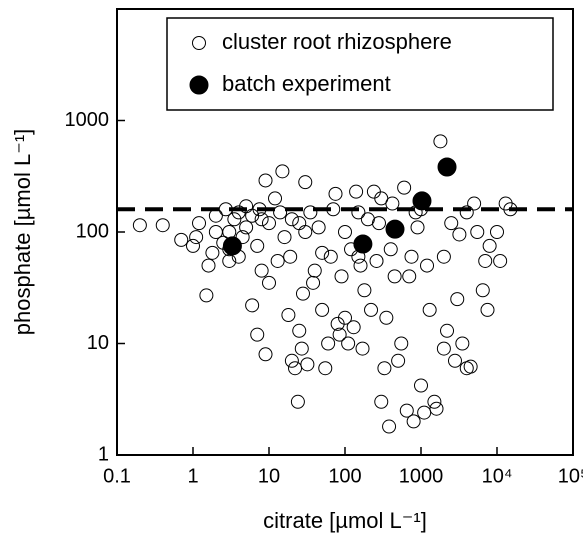 This screenshot has height=542, width=583. I want to click on y-tick-label: 100, so click(92, 231).